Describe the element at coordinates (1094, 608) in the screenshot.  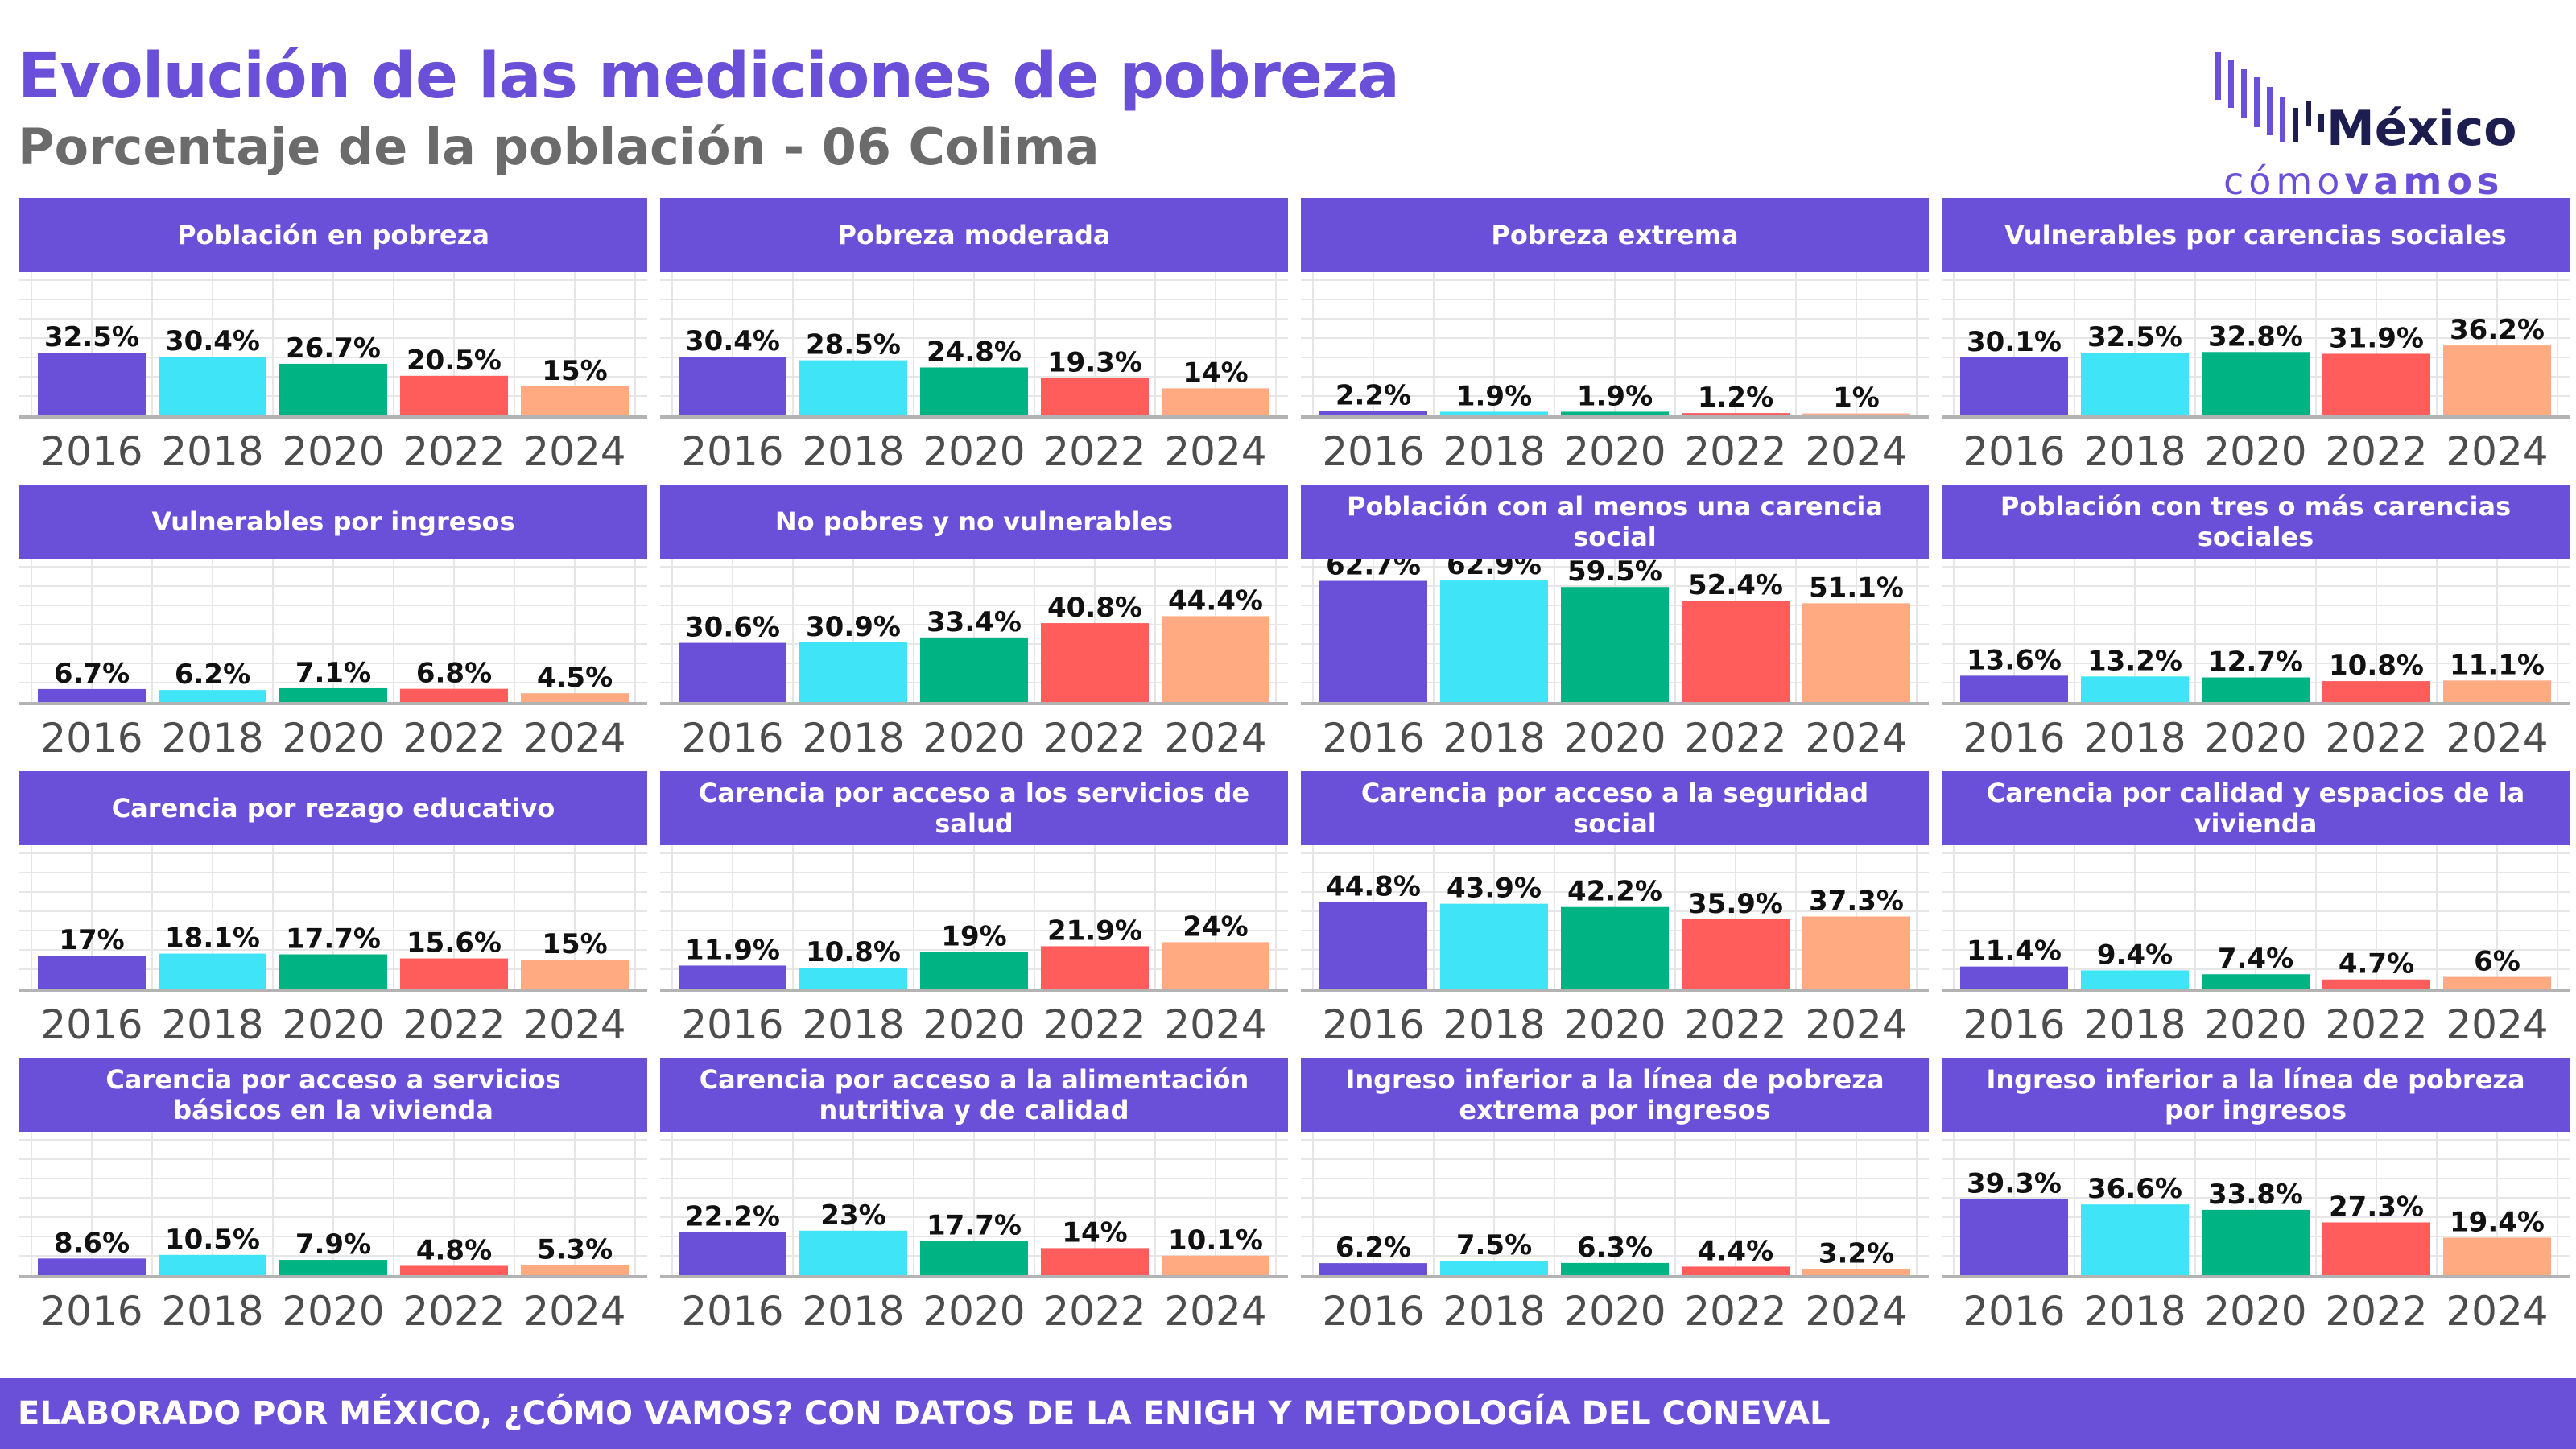
I see `data-label: 40.8%` at that location.